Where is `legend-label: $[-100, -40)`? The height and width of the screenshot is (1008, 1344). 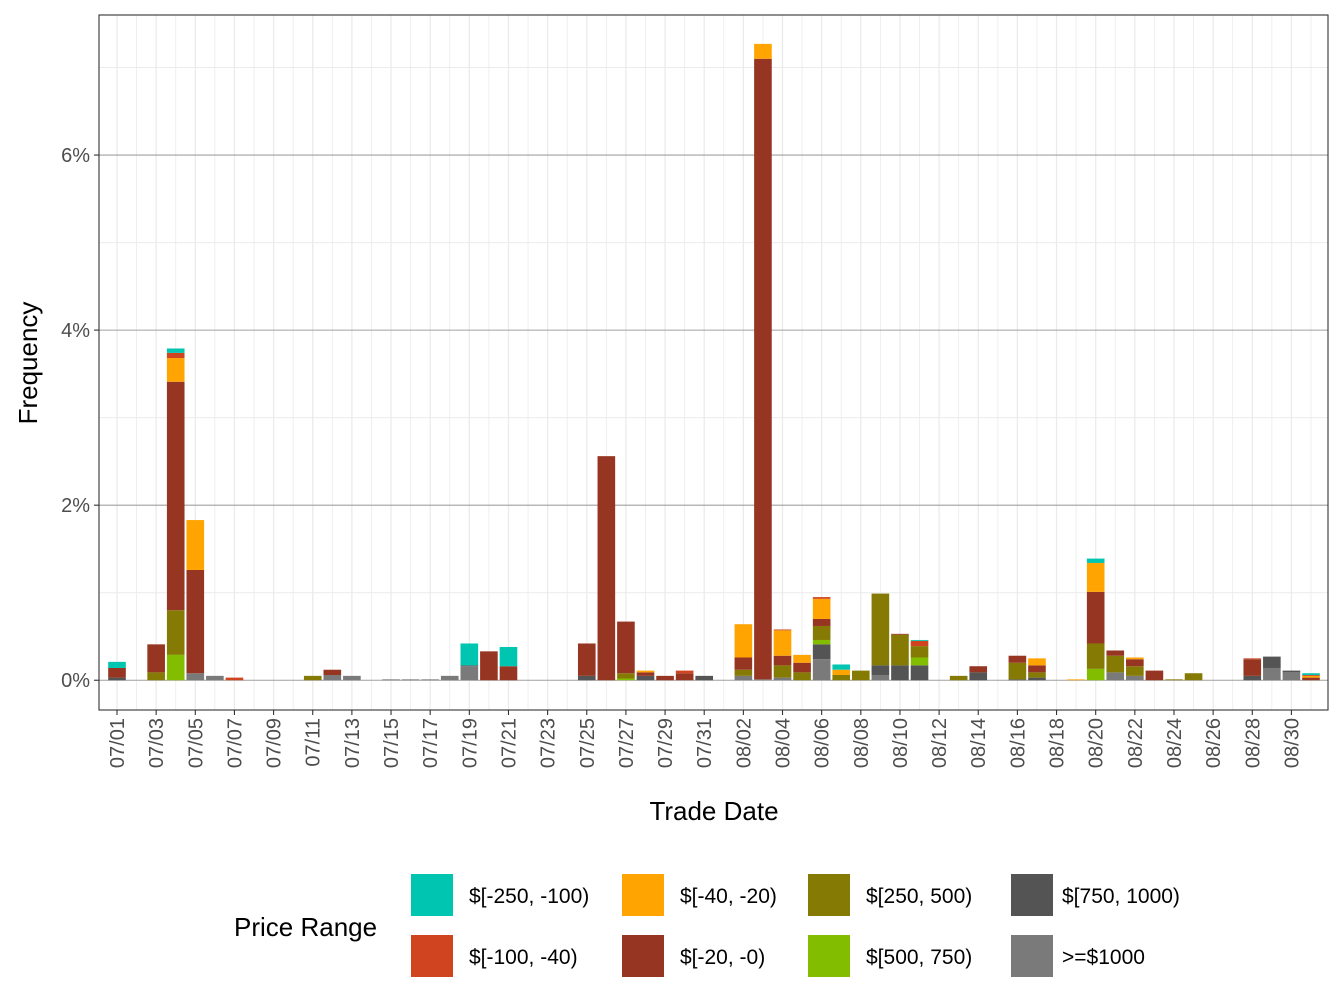
legend-label: $[-100, -40) is located at coordinates (523, 957).